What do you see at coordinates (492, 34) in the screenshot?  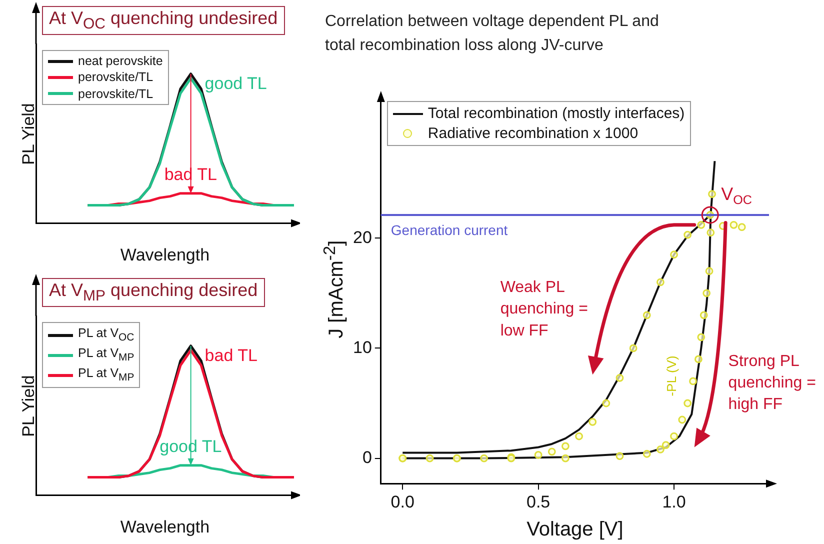 I see `chart-title: Correlation between voltage dependent PL and total recombination loss along JV-curve` at bounding box center [492, 34].